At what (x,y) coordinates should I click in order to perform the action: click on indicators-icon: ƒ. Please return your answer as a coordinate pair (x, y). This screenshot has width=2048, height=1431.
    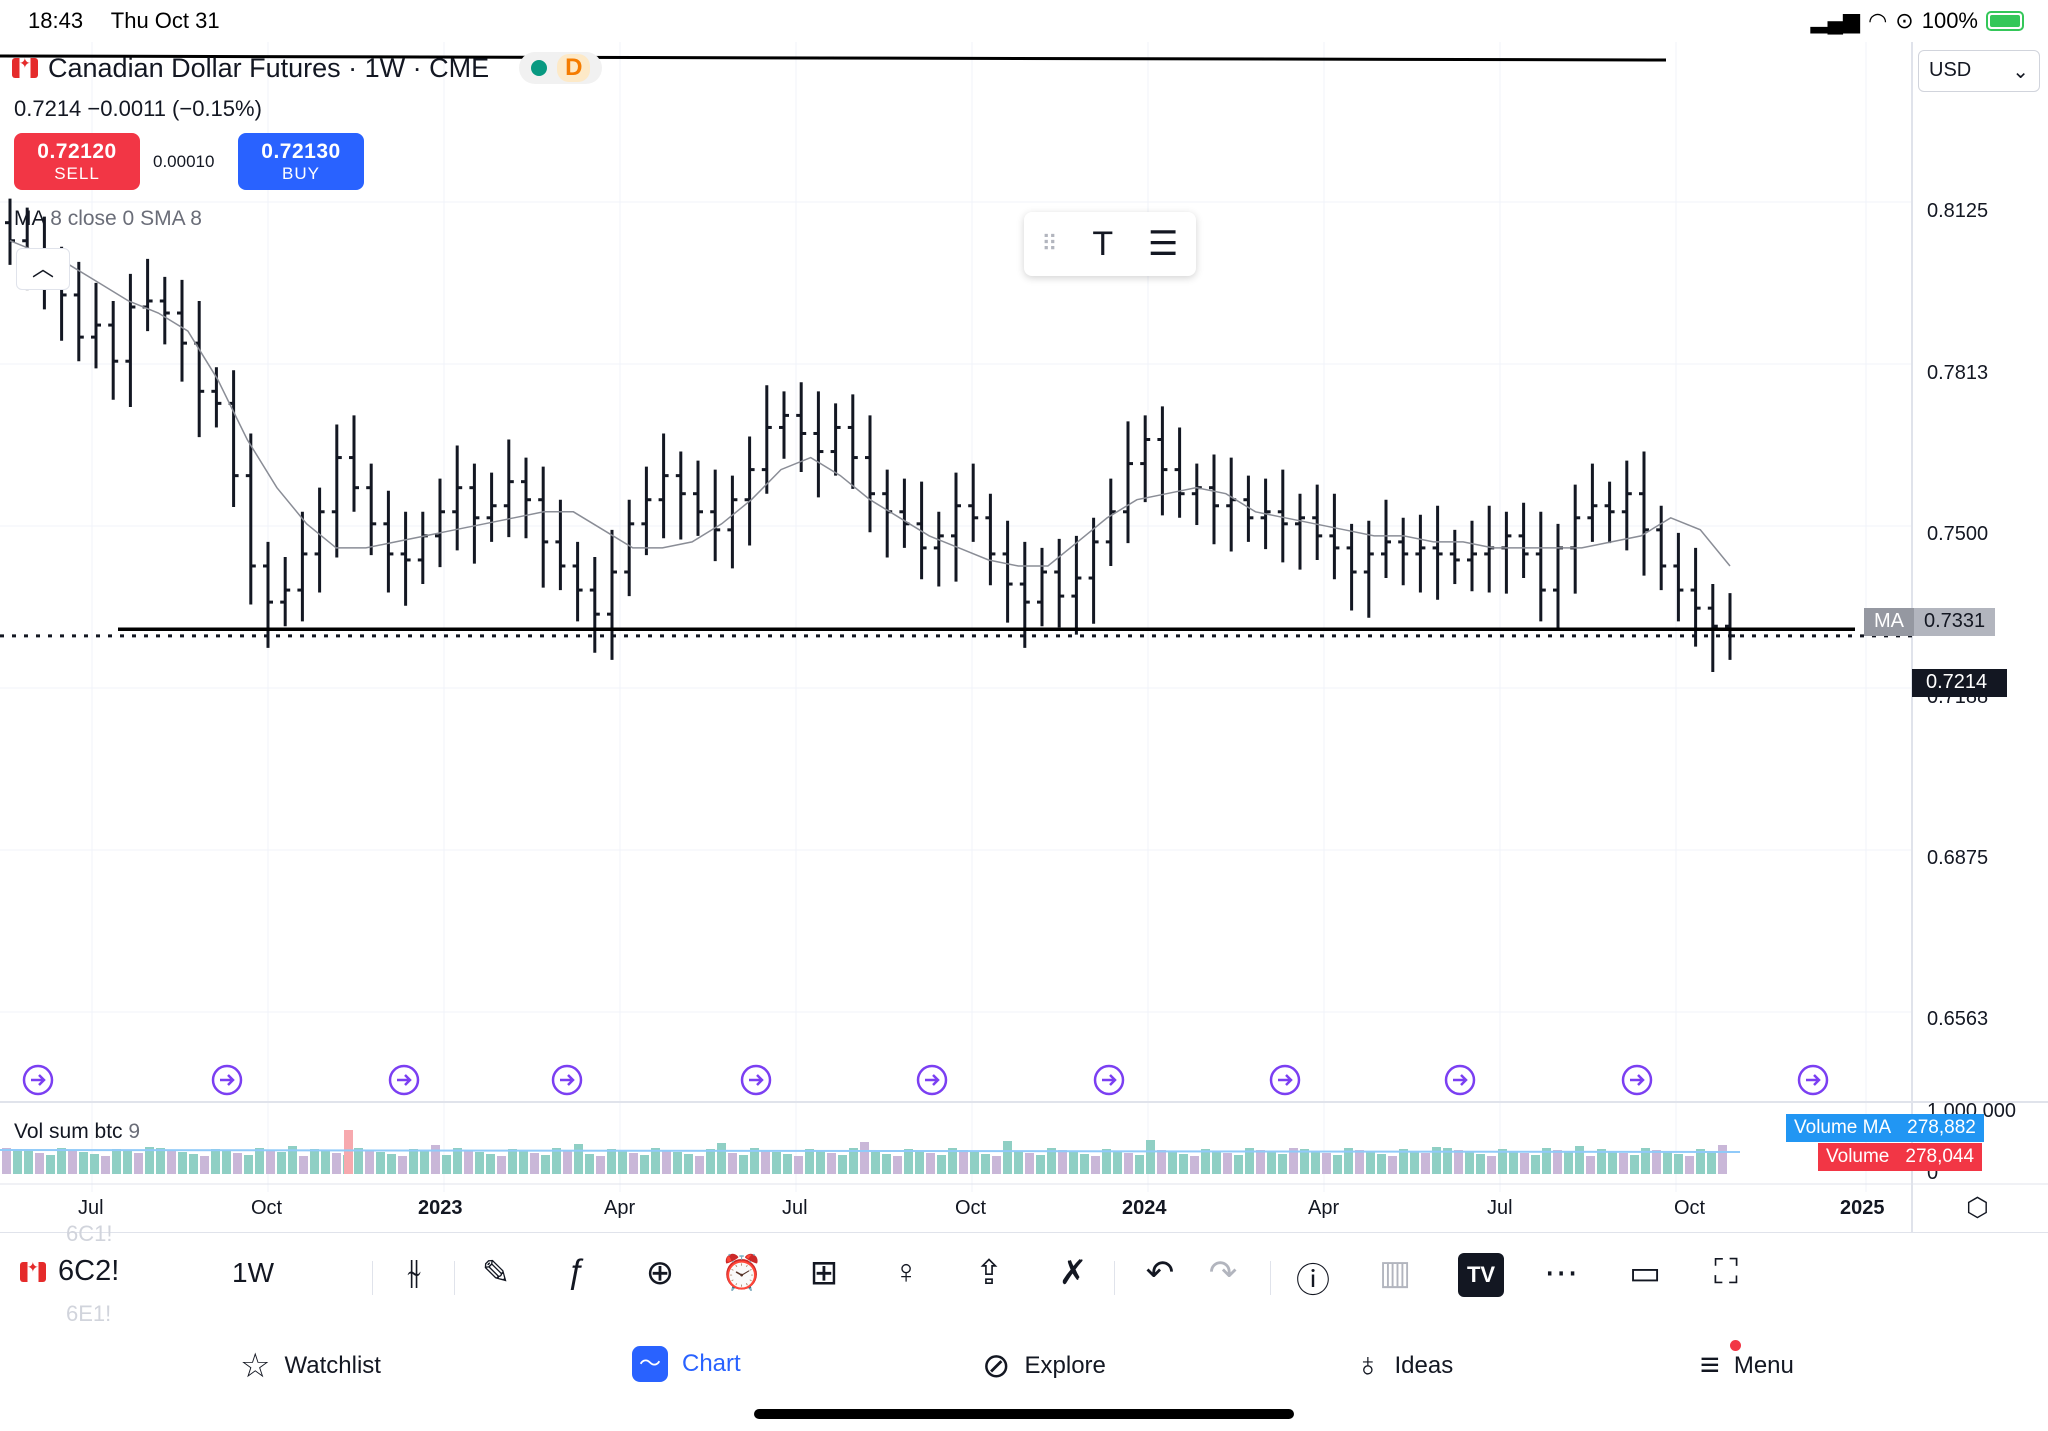
    Looking at the image, I should click on (577, 1272).